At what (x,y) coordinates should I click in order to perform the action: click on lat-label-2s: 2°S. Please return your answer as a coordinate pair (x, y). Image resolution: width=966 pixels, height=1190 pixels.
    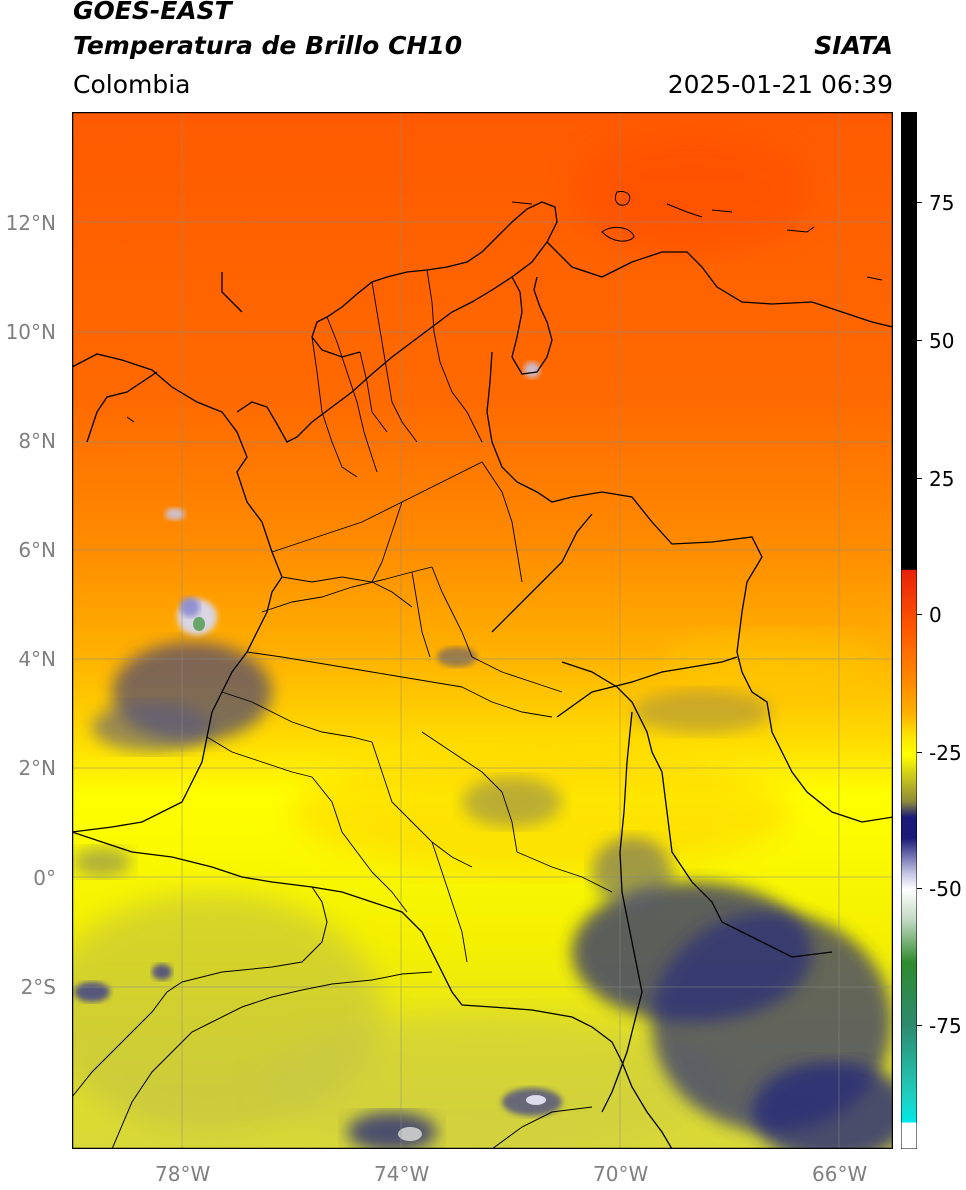
    Looking at the image, I should click on (38, 987).